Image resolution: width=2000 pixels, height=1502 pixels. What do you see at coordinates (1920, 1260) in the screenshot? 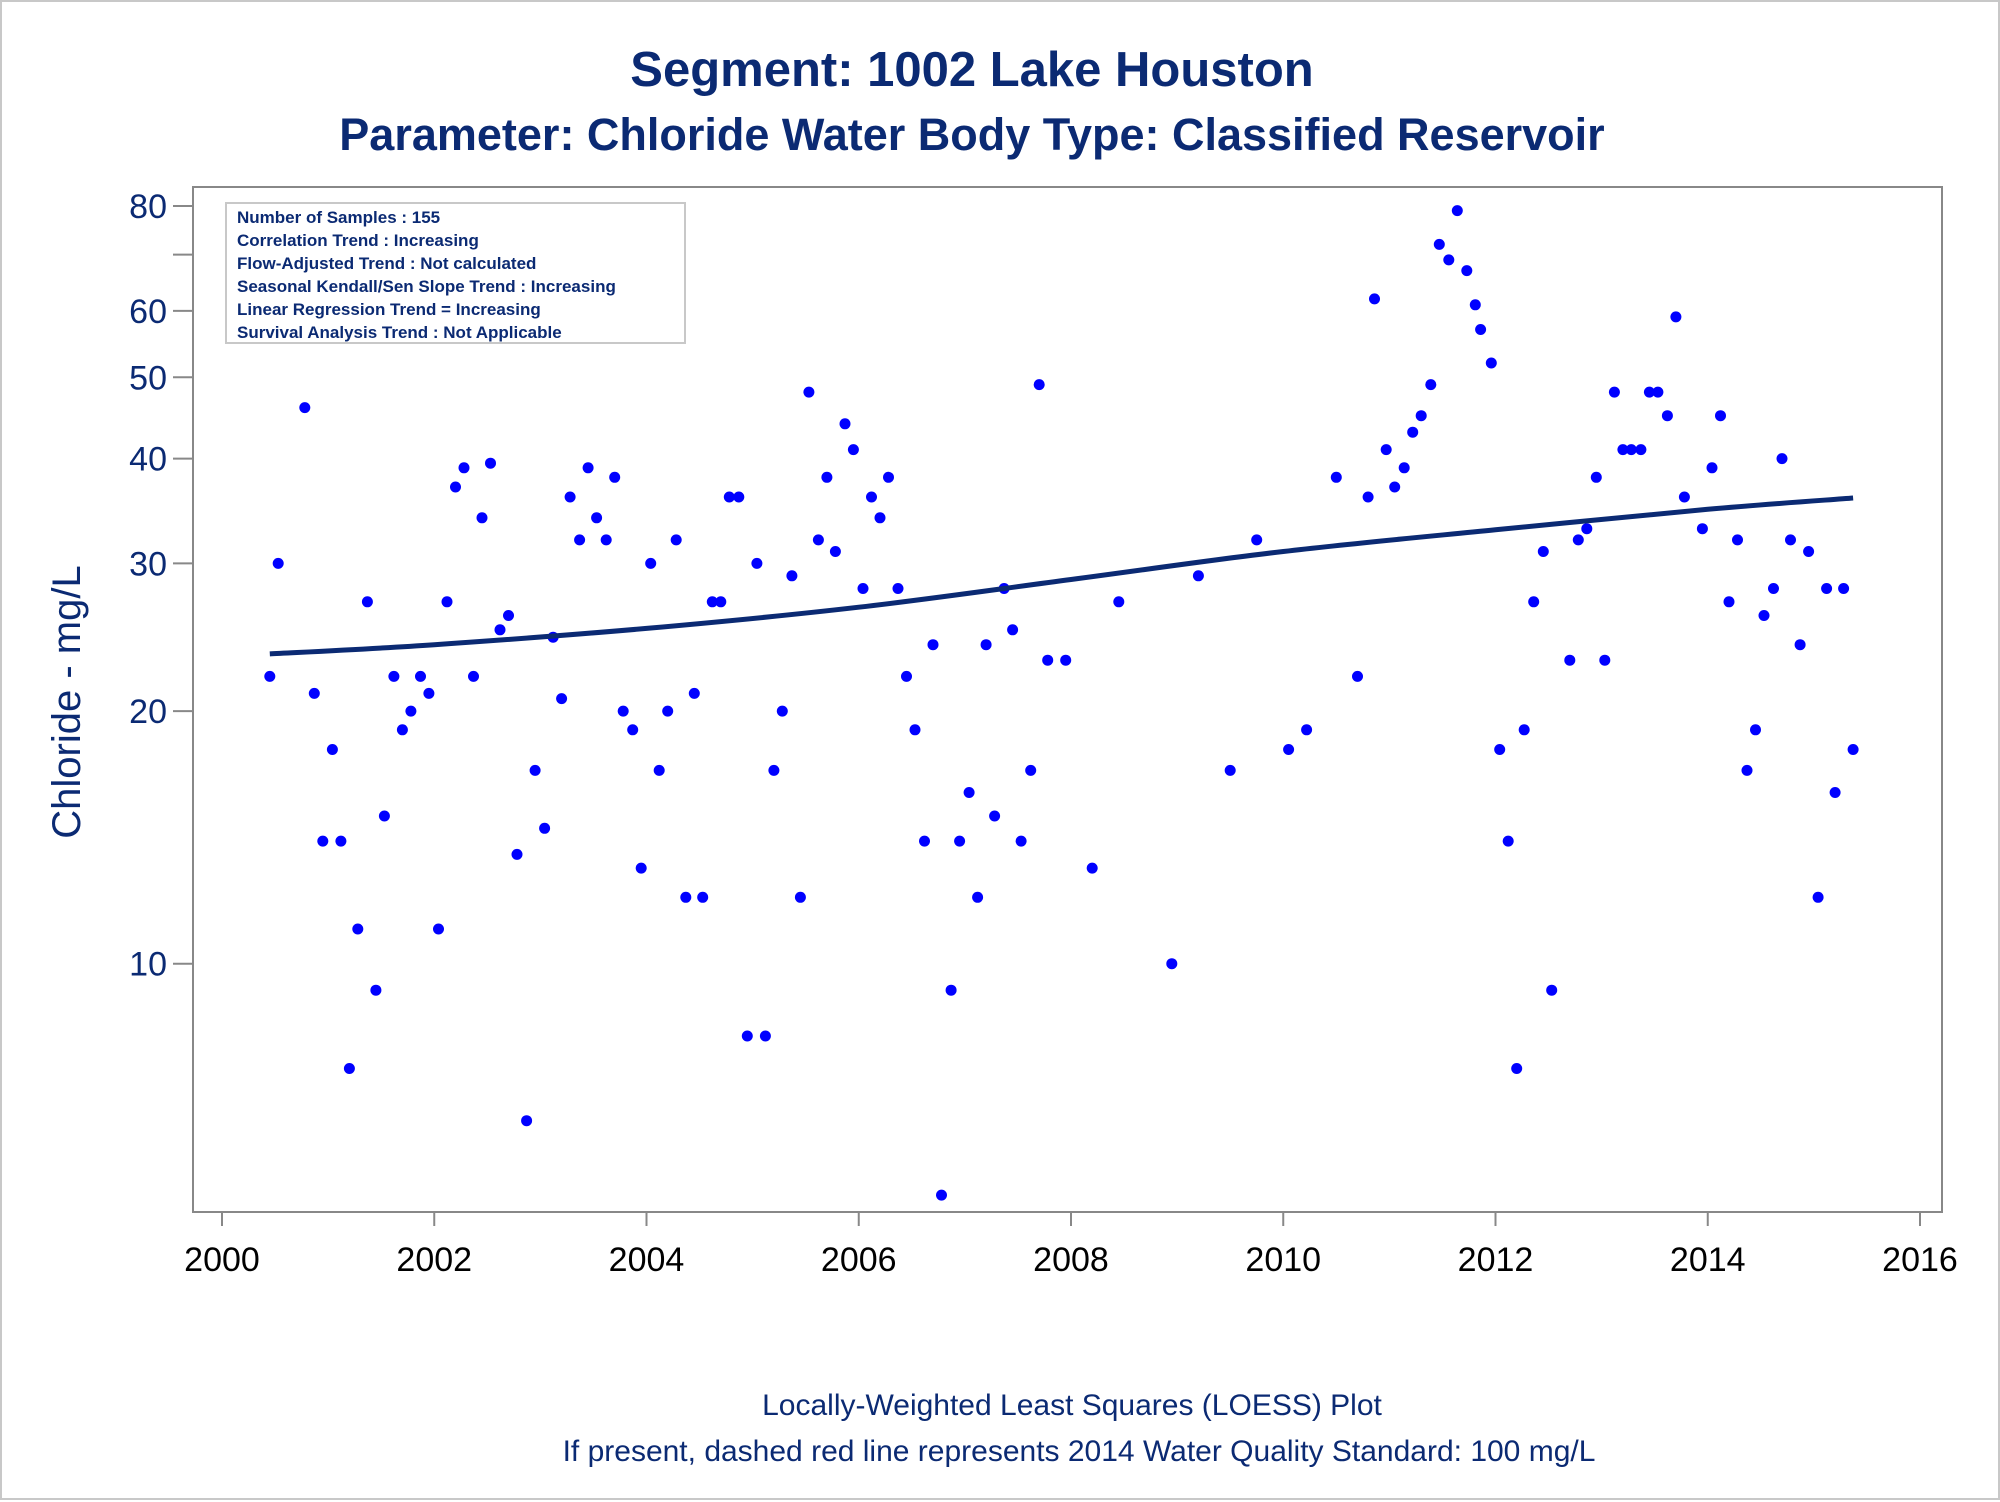
I see `x-tick-label: 2016` at bounding box center [1920, 1260].